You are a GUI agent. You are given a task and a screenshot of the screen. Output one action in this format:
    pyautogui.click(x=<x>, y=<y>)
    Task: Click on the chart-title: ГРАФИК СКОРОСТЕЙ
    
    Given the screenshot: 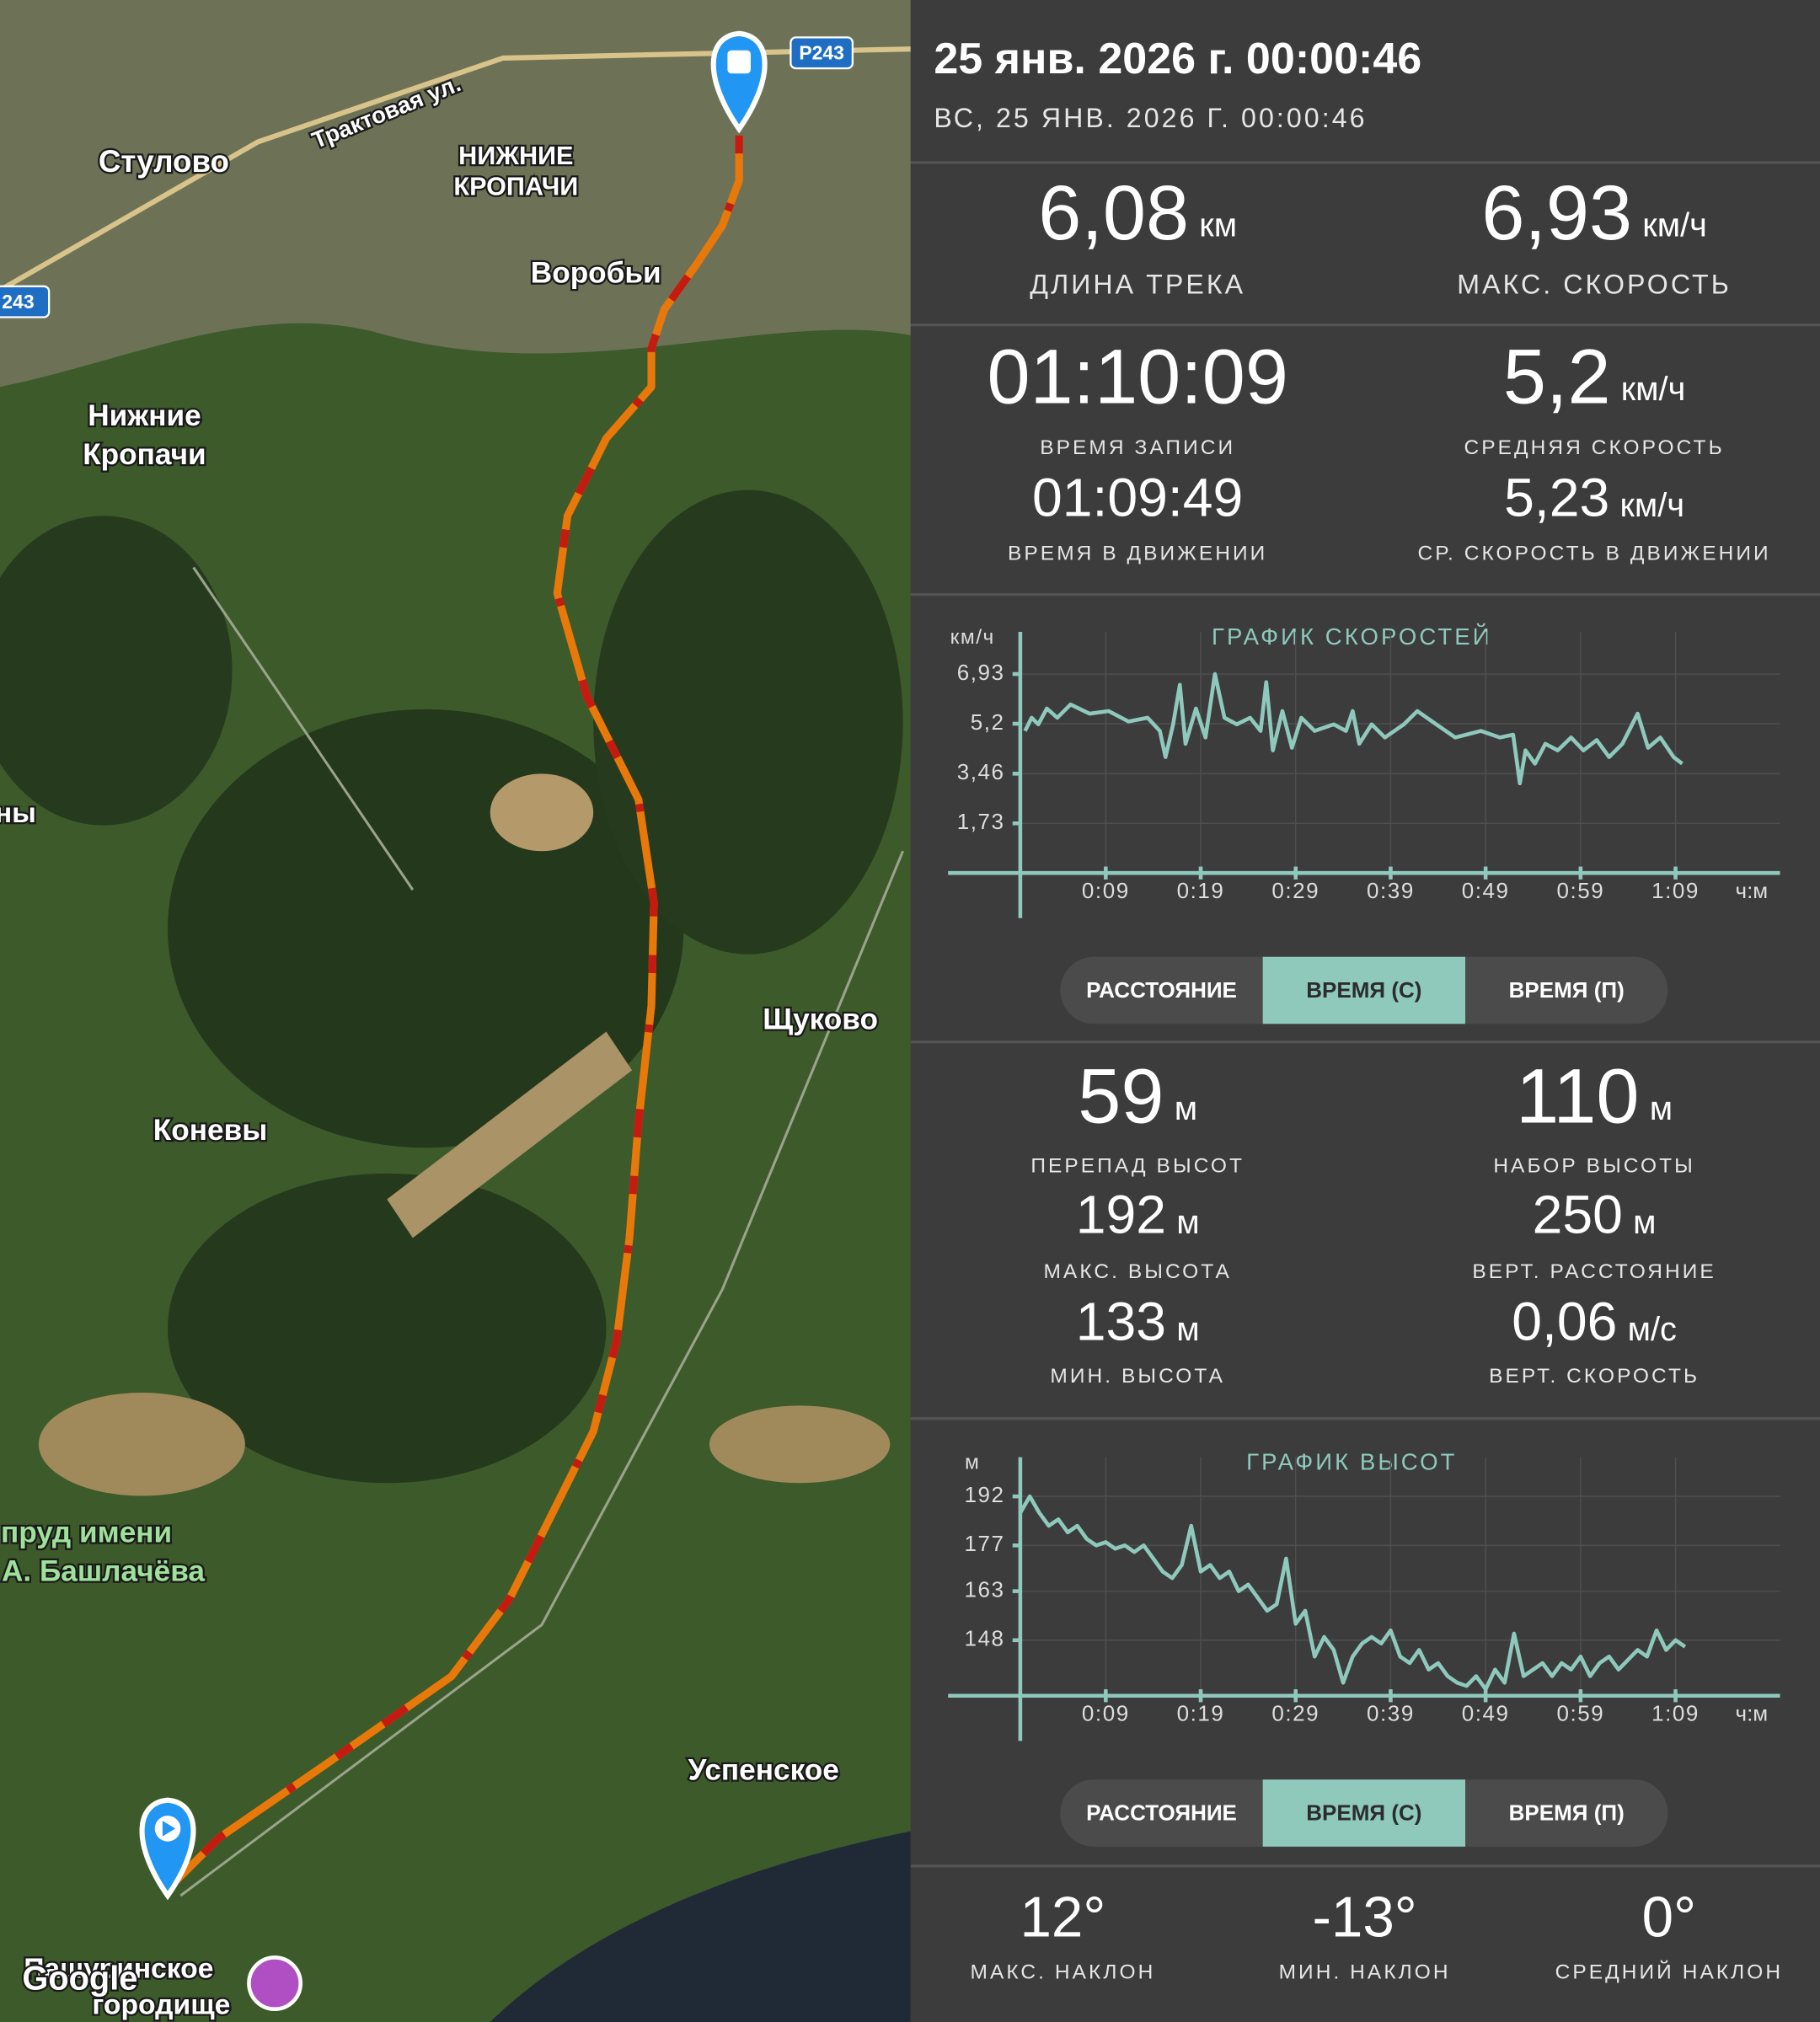 What is the action you would take?
    pyautogui.click(x=1352, y=636)
    